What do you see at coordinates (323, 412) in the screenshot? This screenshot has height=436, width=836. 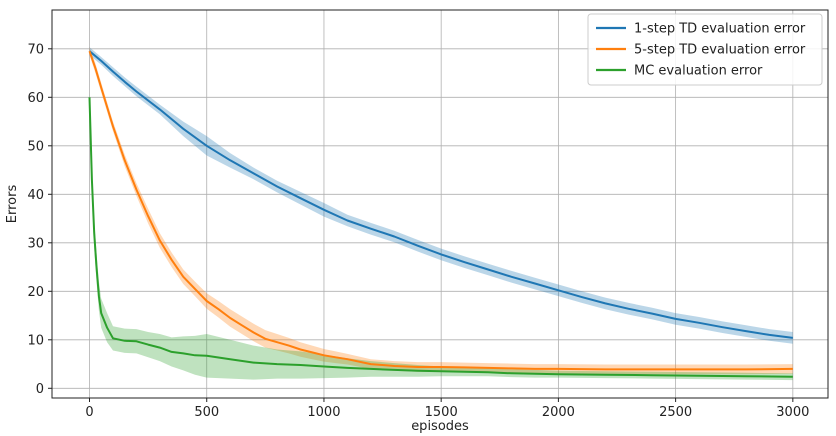 I see `x-tick-label: 1000` at bounding box center [323, 412].